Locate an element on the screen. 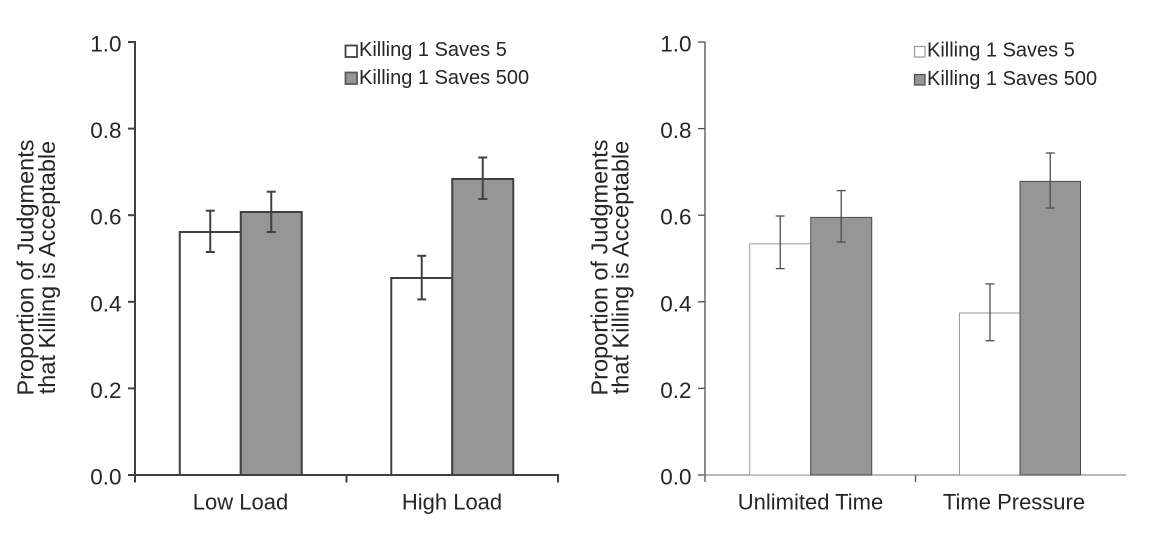 This screenshot has width=1158, height=533. svg-text: Unlimited Time is located at coordinates (810, 502).